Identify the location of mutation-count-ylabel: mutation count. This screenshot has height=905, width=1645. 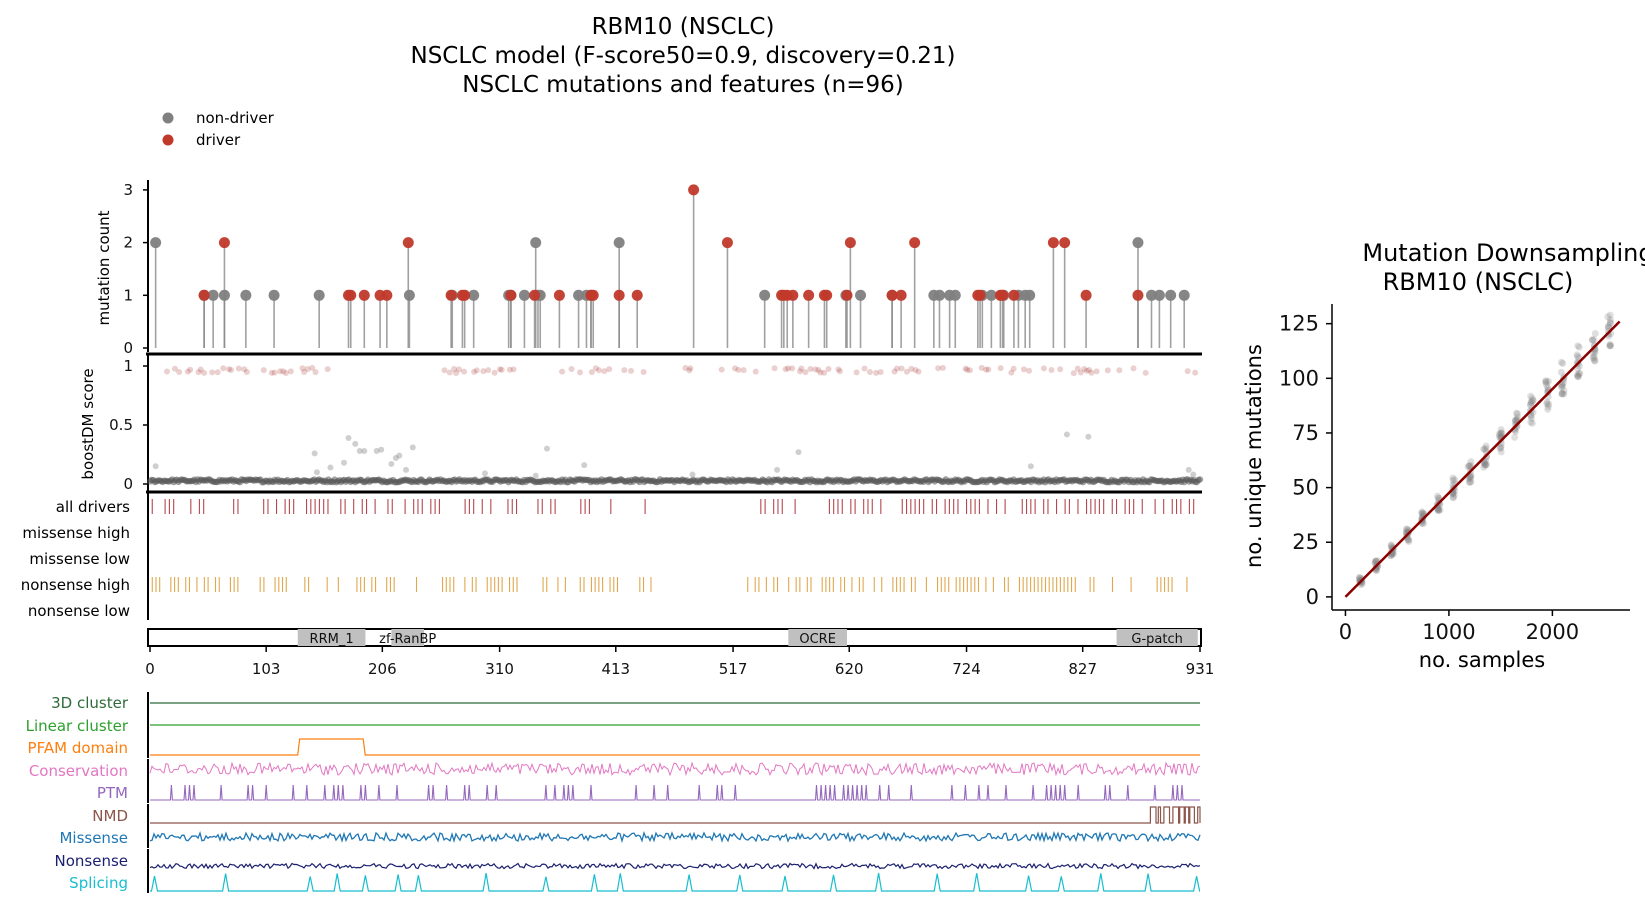
(104, 267).